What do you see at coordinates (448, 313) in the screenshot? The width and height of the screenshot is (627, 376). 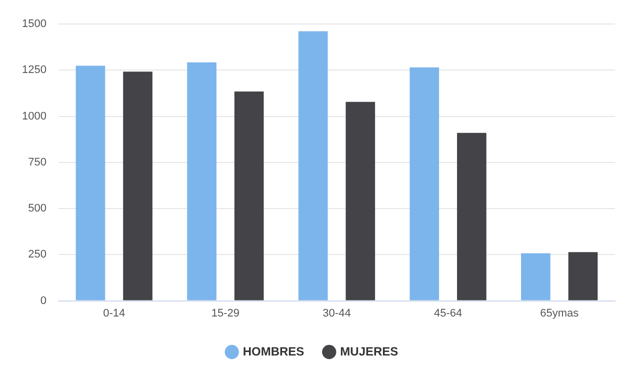 I see `x-tick-label: 45-64` at bounding box center [448, 313].